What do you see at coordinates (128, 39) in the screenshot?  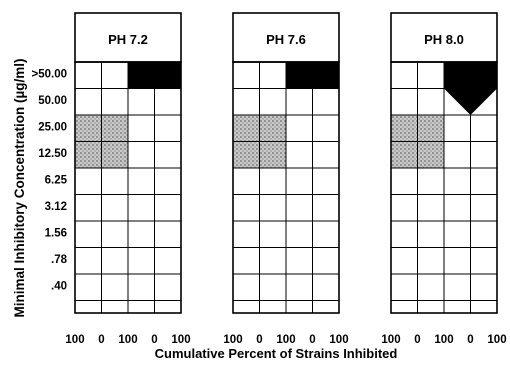 I see `panel-title: PH 7.2` at bounding box center [128, 39].